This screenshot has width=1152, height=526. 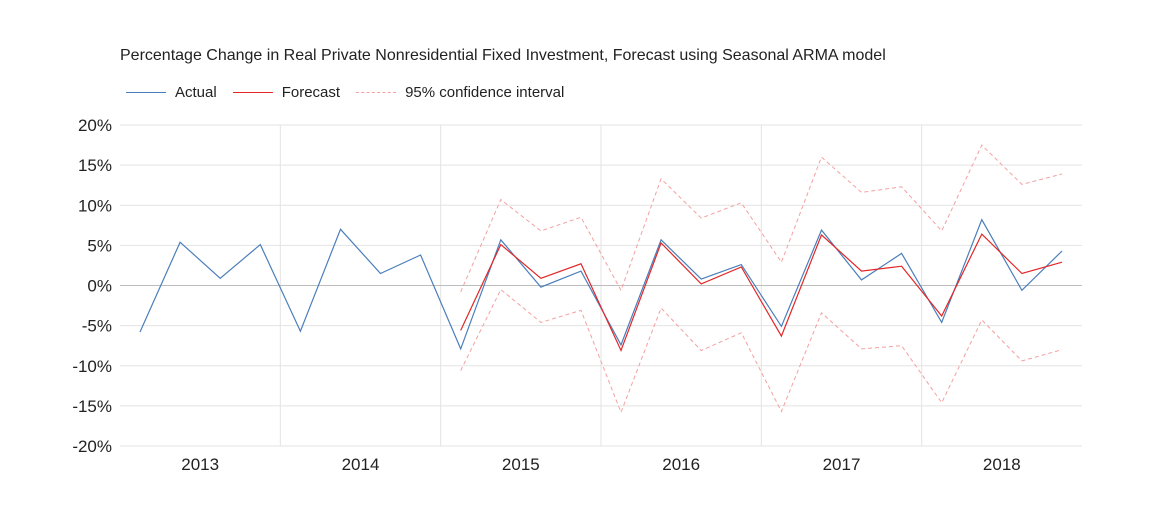 I want to click on legend: Actual Forecast 95% confidence interval, so click(x=353, y=92).